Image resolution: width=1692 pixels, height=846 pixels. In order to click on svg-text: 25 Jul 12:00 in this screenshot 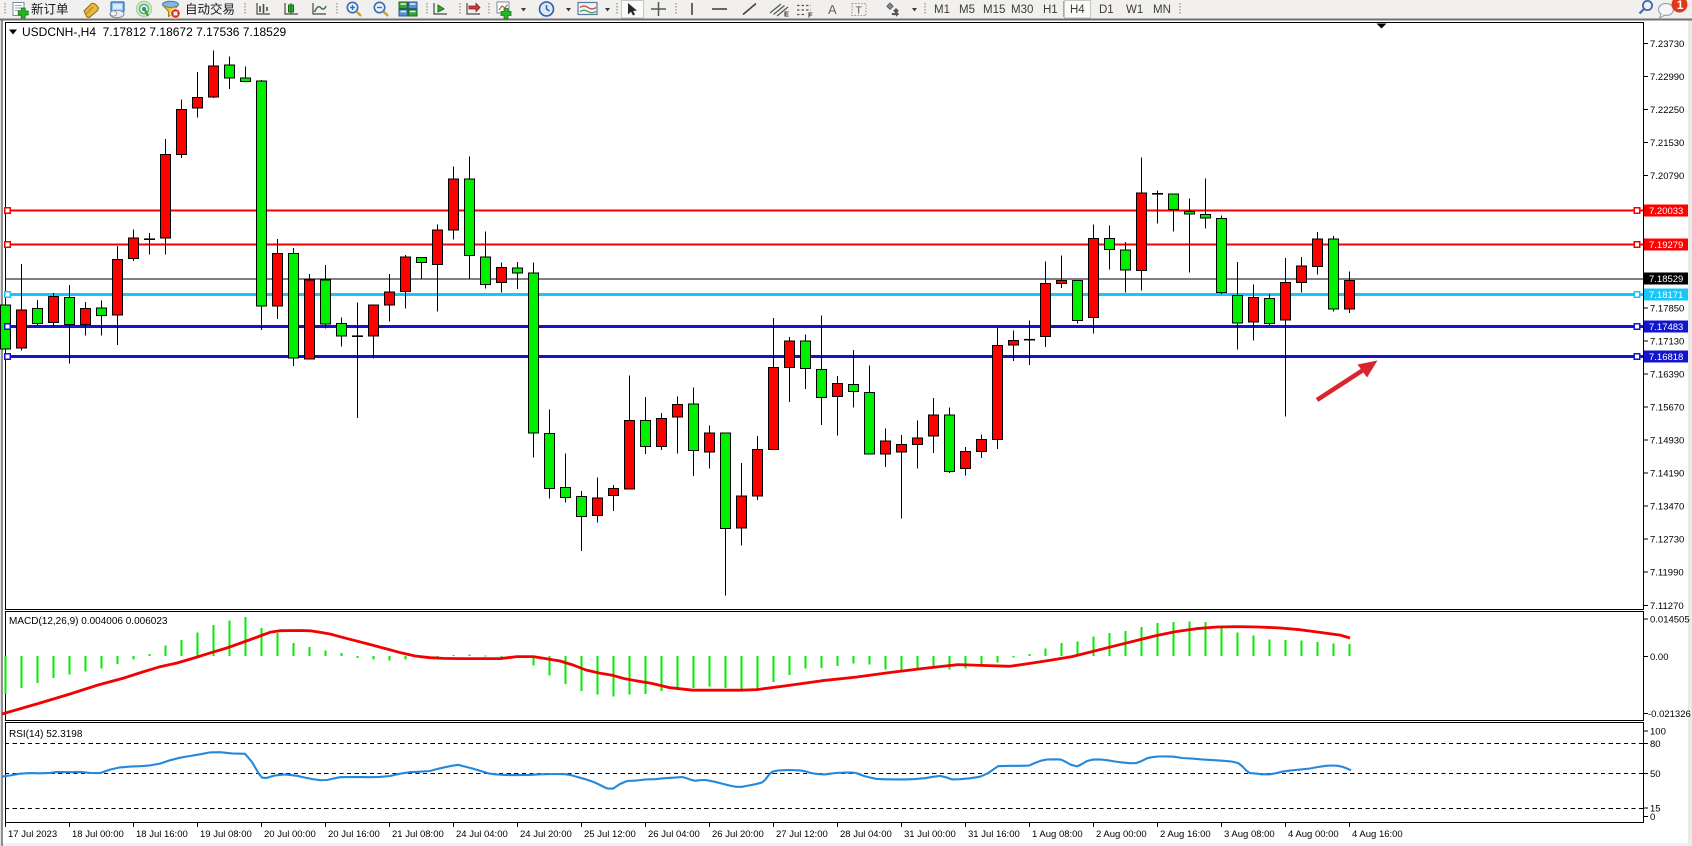, I will do `click(610, 834)`.